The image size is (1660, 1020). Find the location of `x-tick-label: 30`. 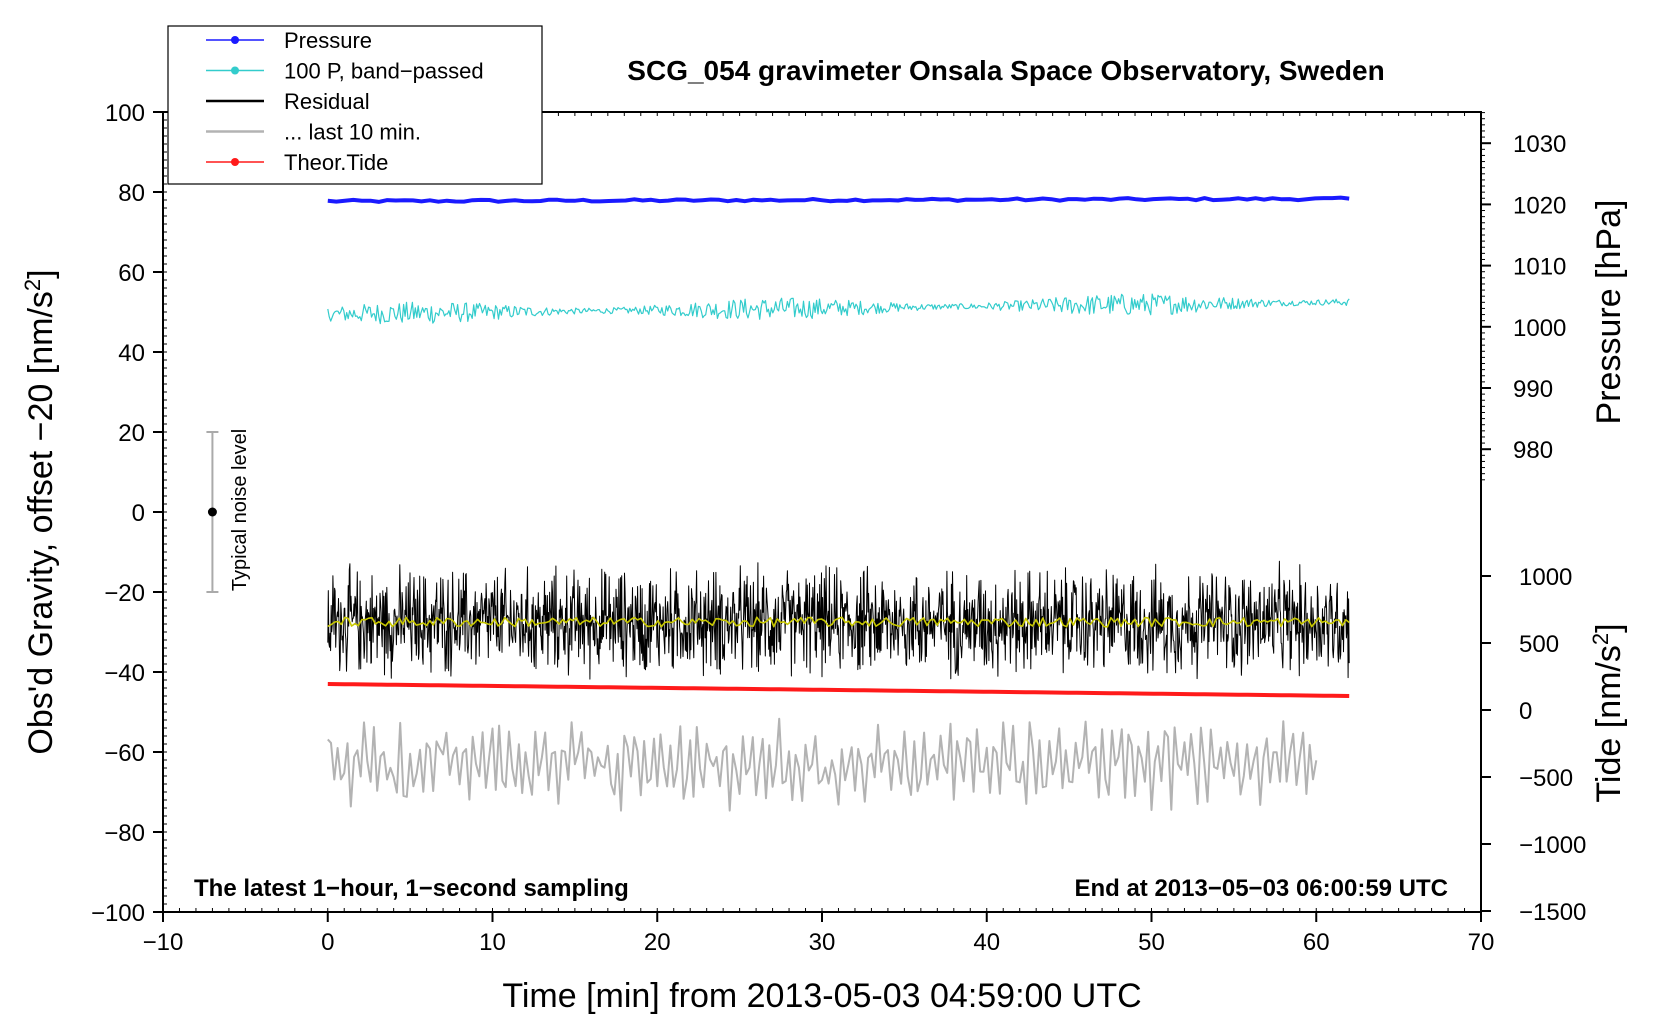

x-tick-label: 30 is located at coordinates (822, 942).